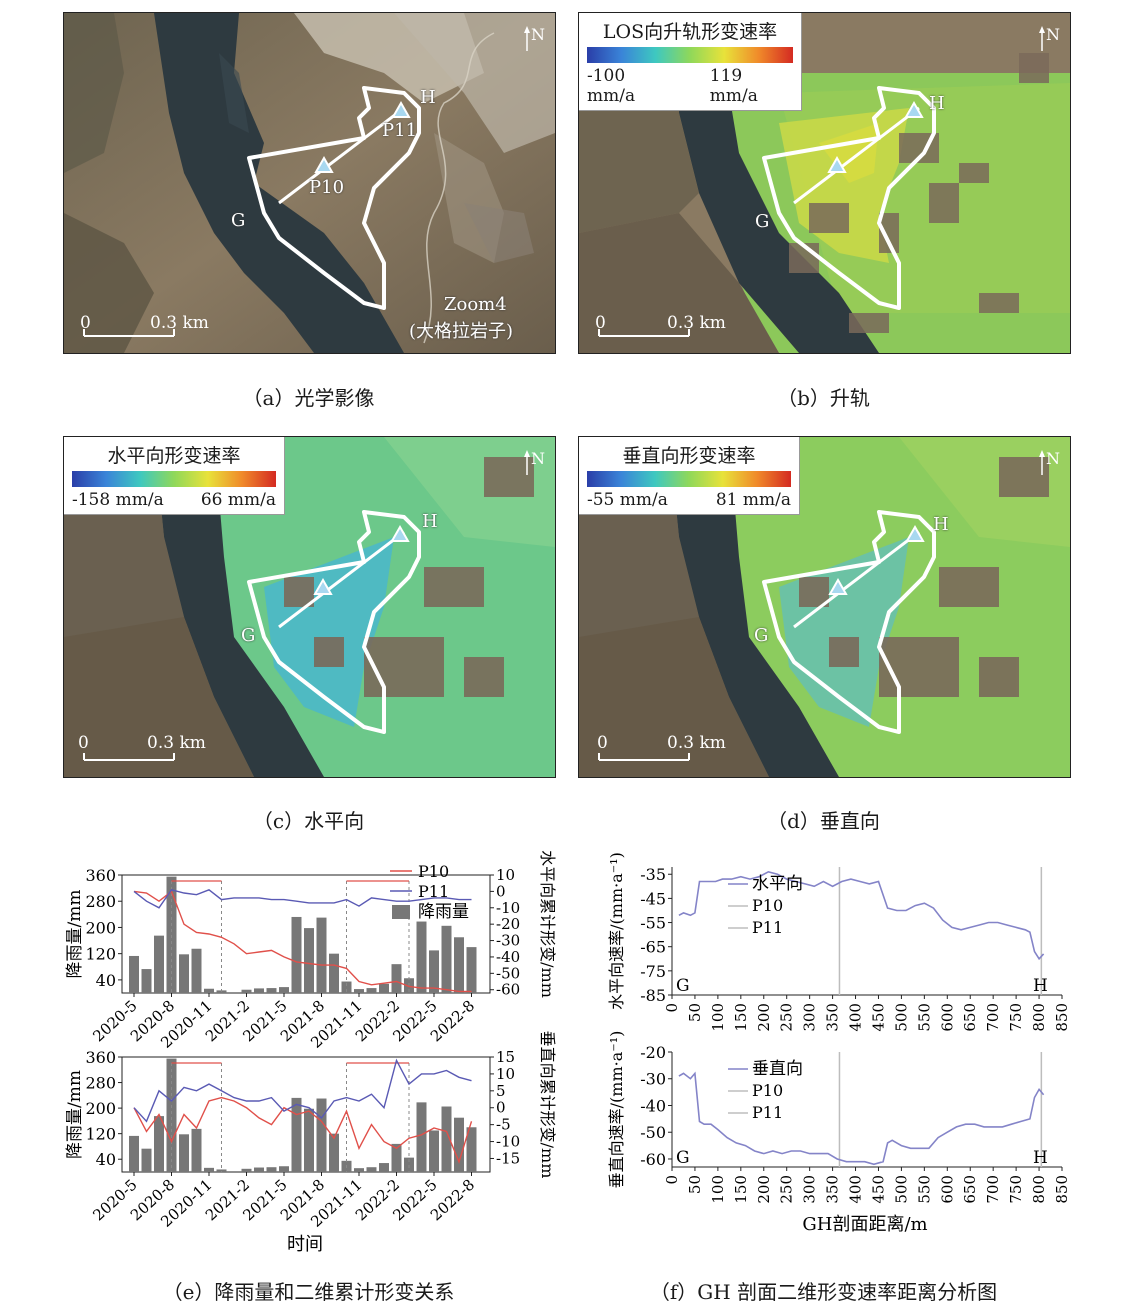 Image resolution: width=1145 pixels, height=1313 pixels. Describe the element at coordinates (1062, 1189) in the screenshot. I see `x-tick-label: 850` at that location.